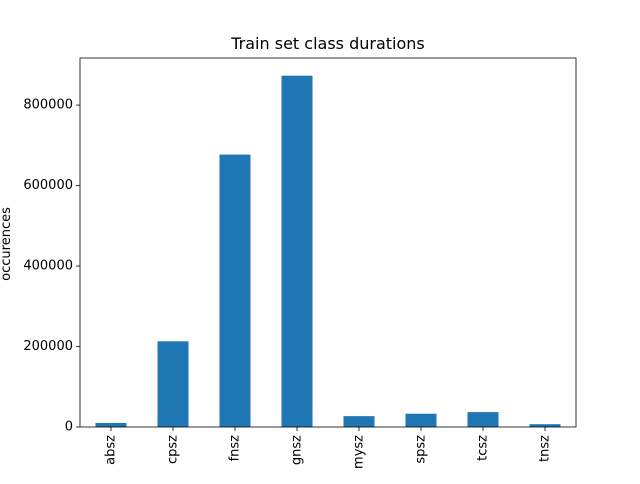  I want to click on bar-cpsz, so click(173, 384).